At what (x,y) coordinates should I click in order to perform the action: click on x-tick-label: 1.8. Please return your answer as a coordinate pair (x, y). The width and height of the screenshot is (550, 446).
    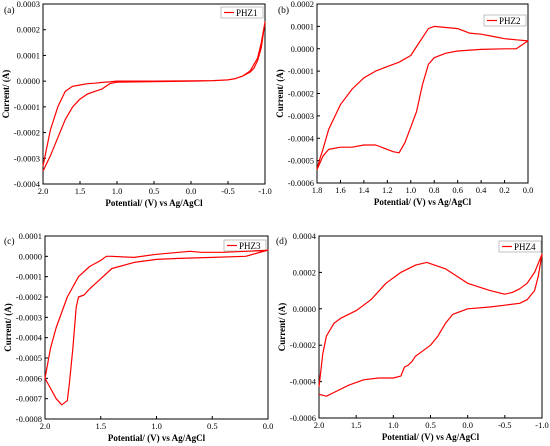
    Looking at the image, I should click on (317, 190).